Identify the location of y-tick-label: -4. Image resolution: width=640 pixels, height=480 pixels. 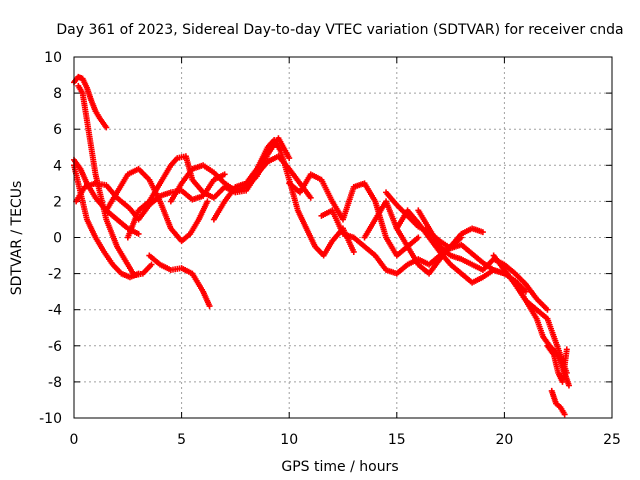
(55, 311).